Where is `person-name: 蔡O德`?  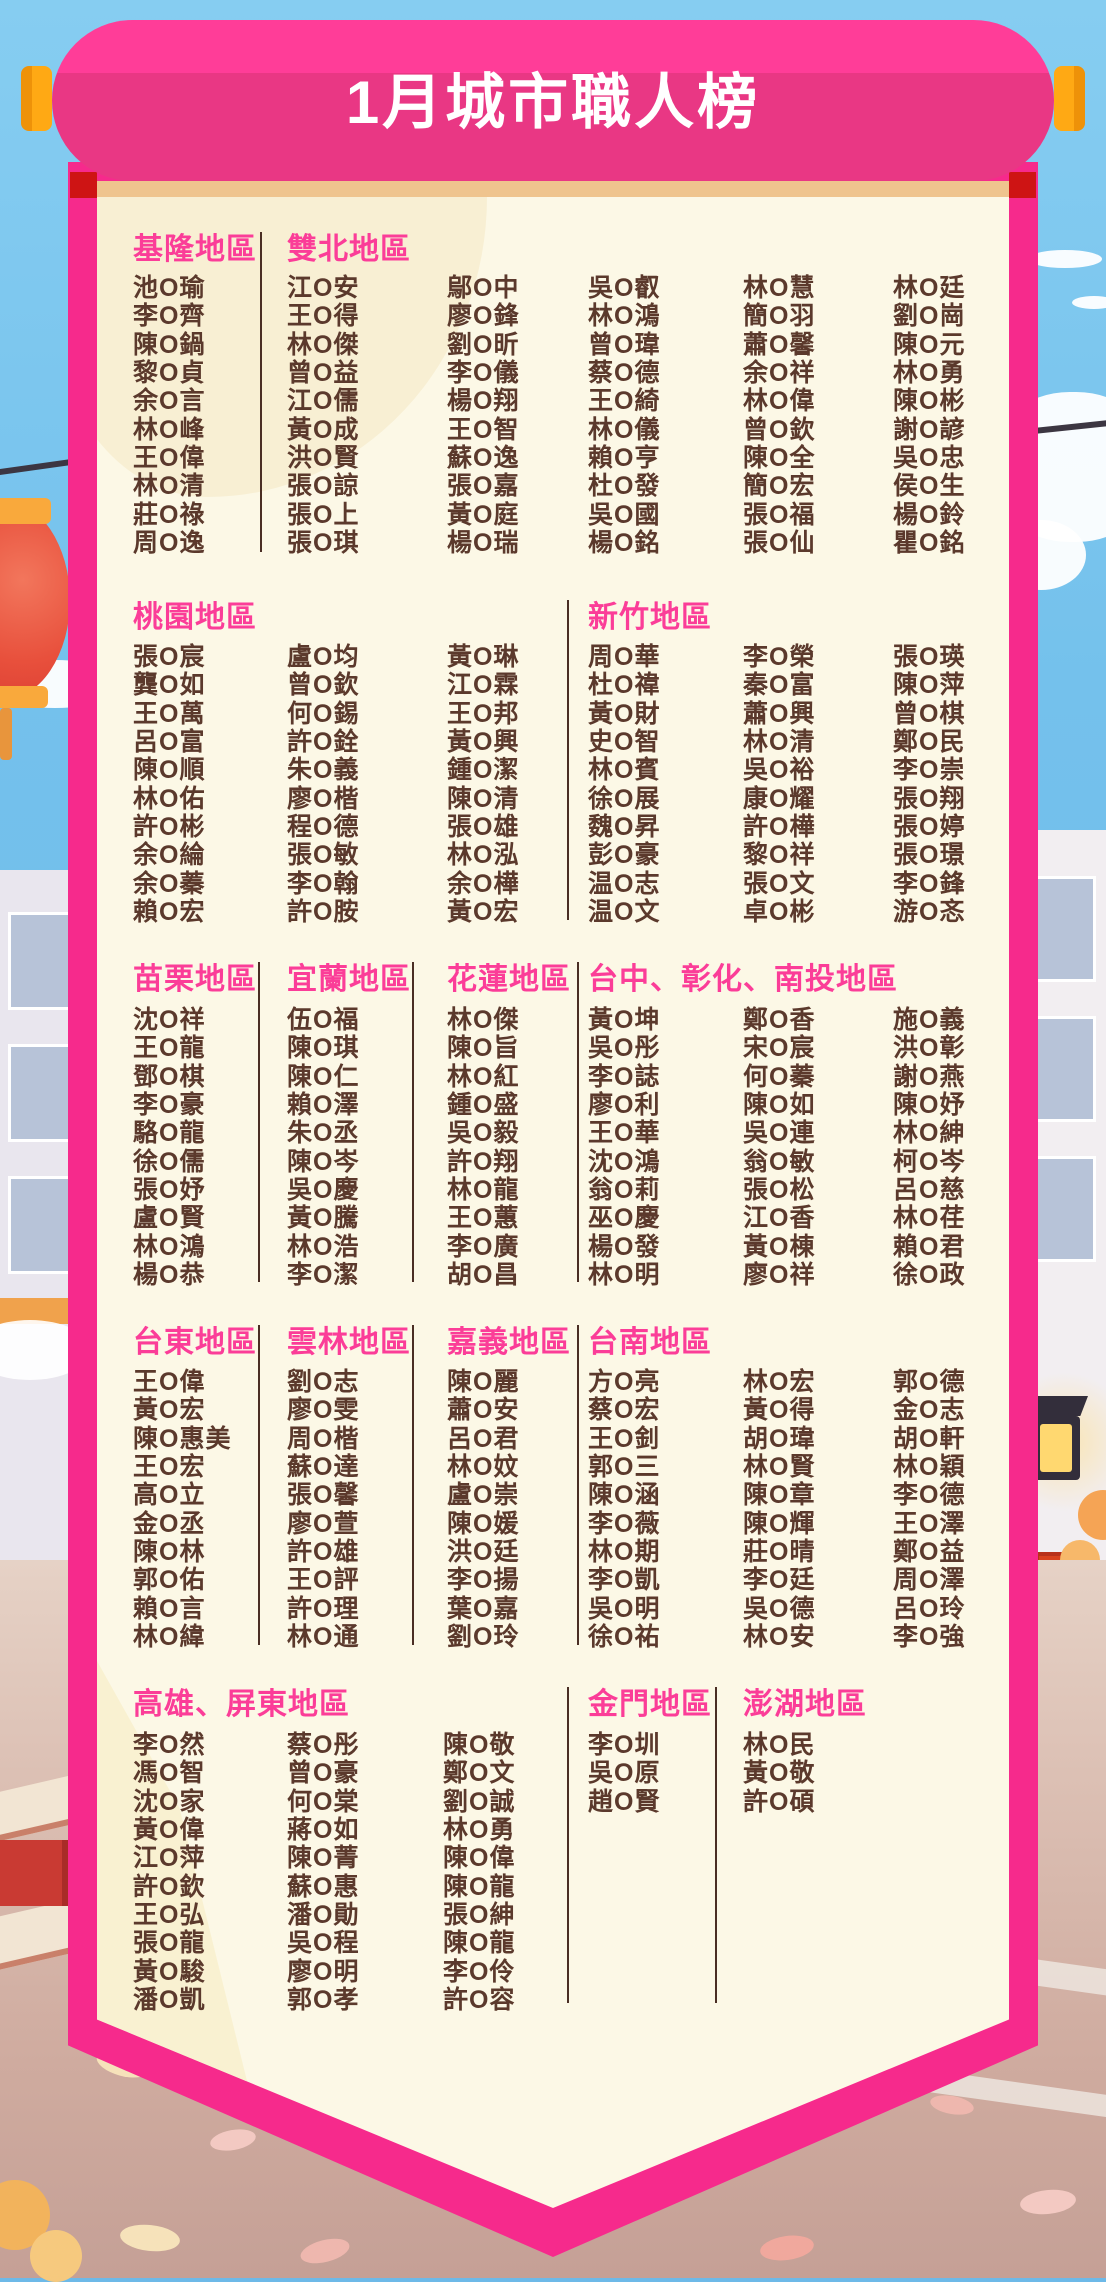 person-name: 蔡O德 is located at coordinates (624, 373).